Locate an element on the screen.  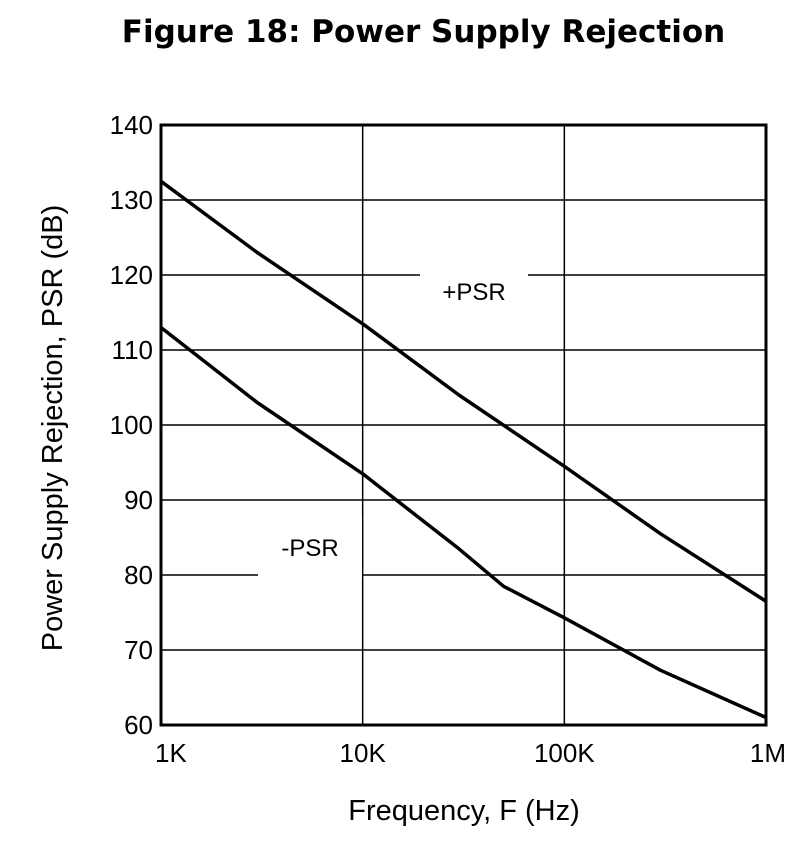
y-axis-label: Power Supply Rejection, PSR (dB) is located at coordinates (53, 428).